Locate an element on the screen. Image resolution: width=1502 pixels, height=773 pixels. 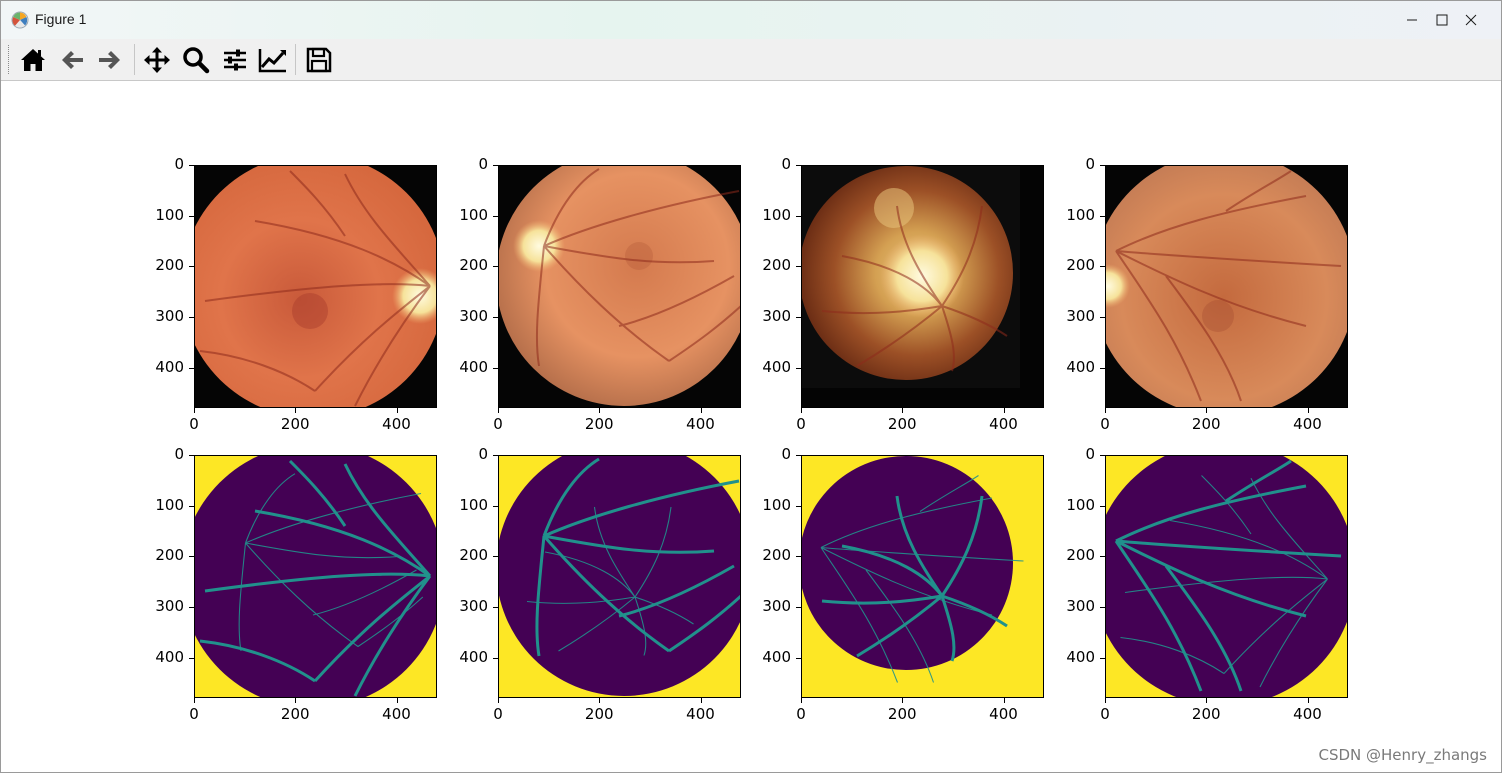
edit-axis-icon is located at coordinates (272, 61).